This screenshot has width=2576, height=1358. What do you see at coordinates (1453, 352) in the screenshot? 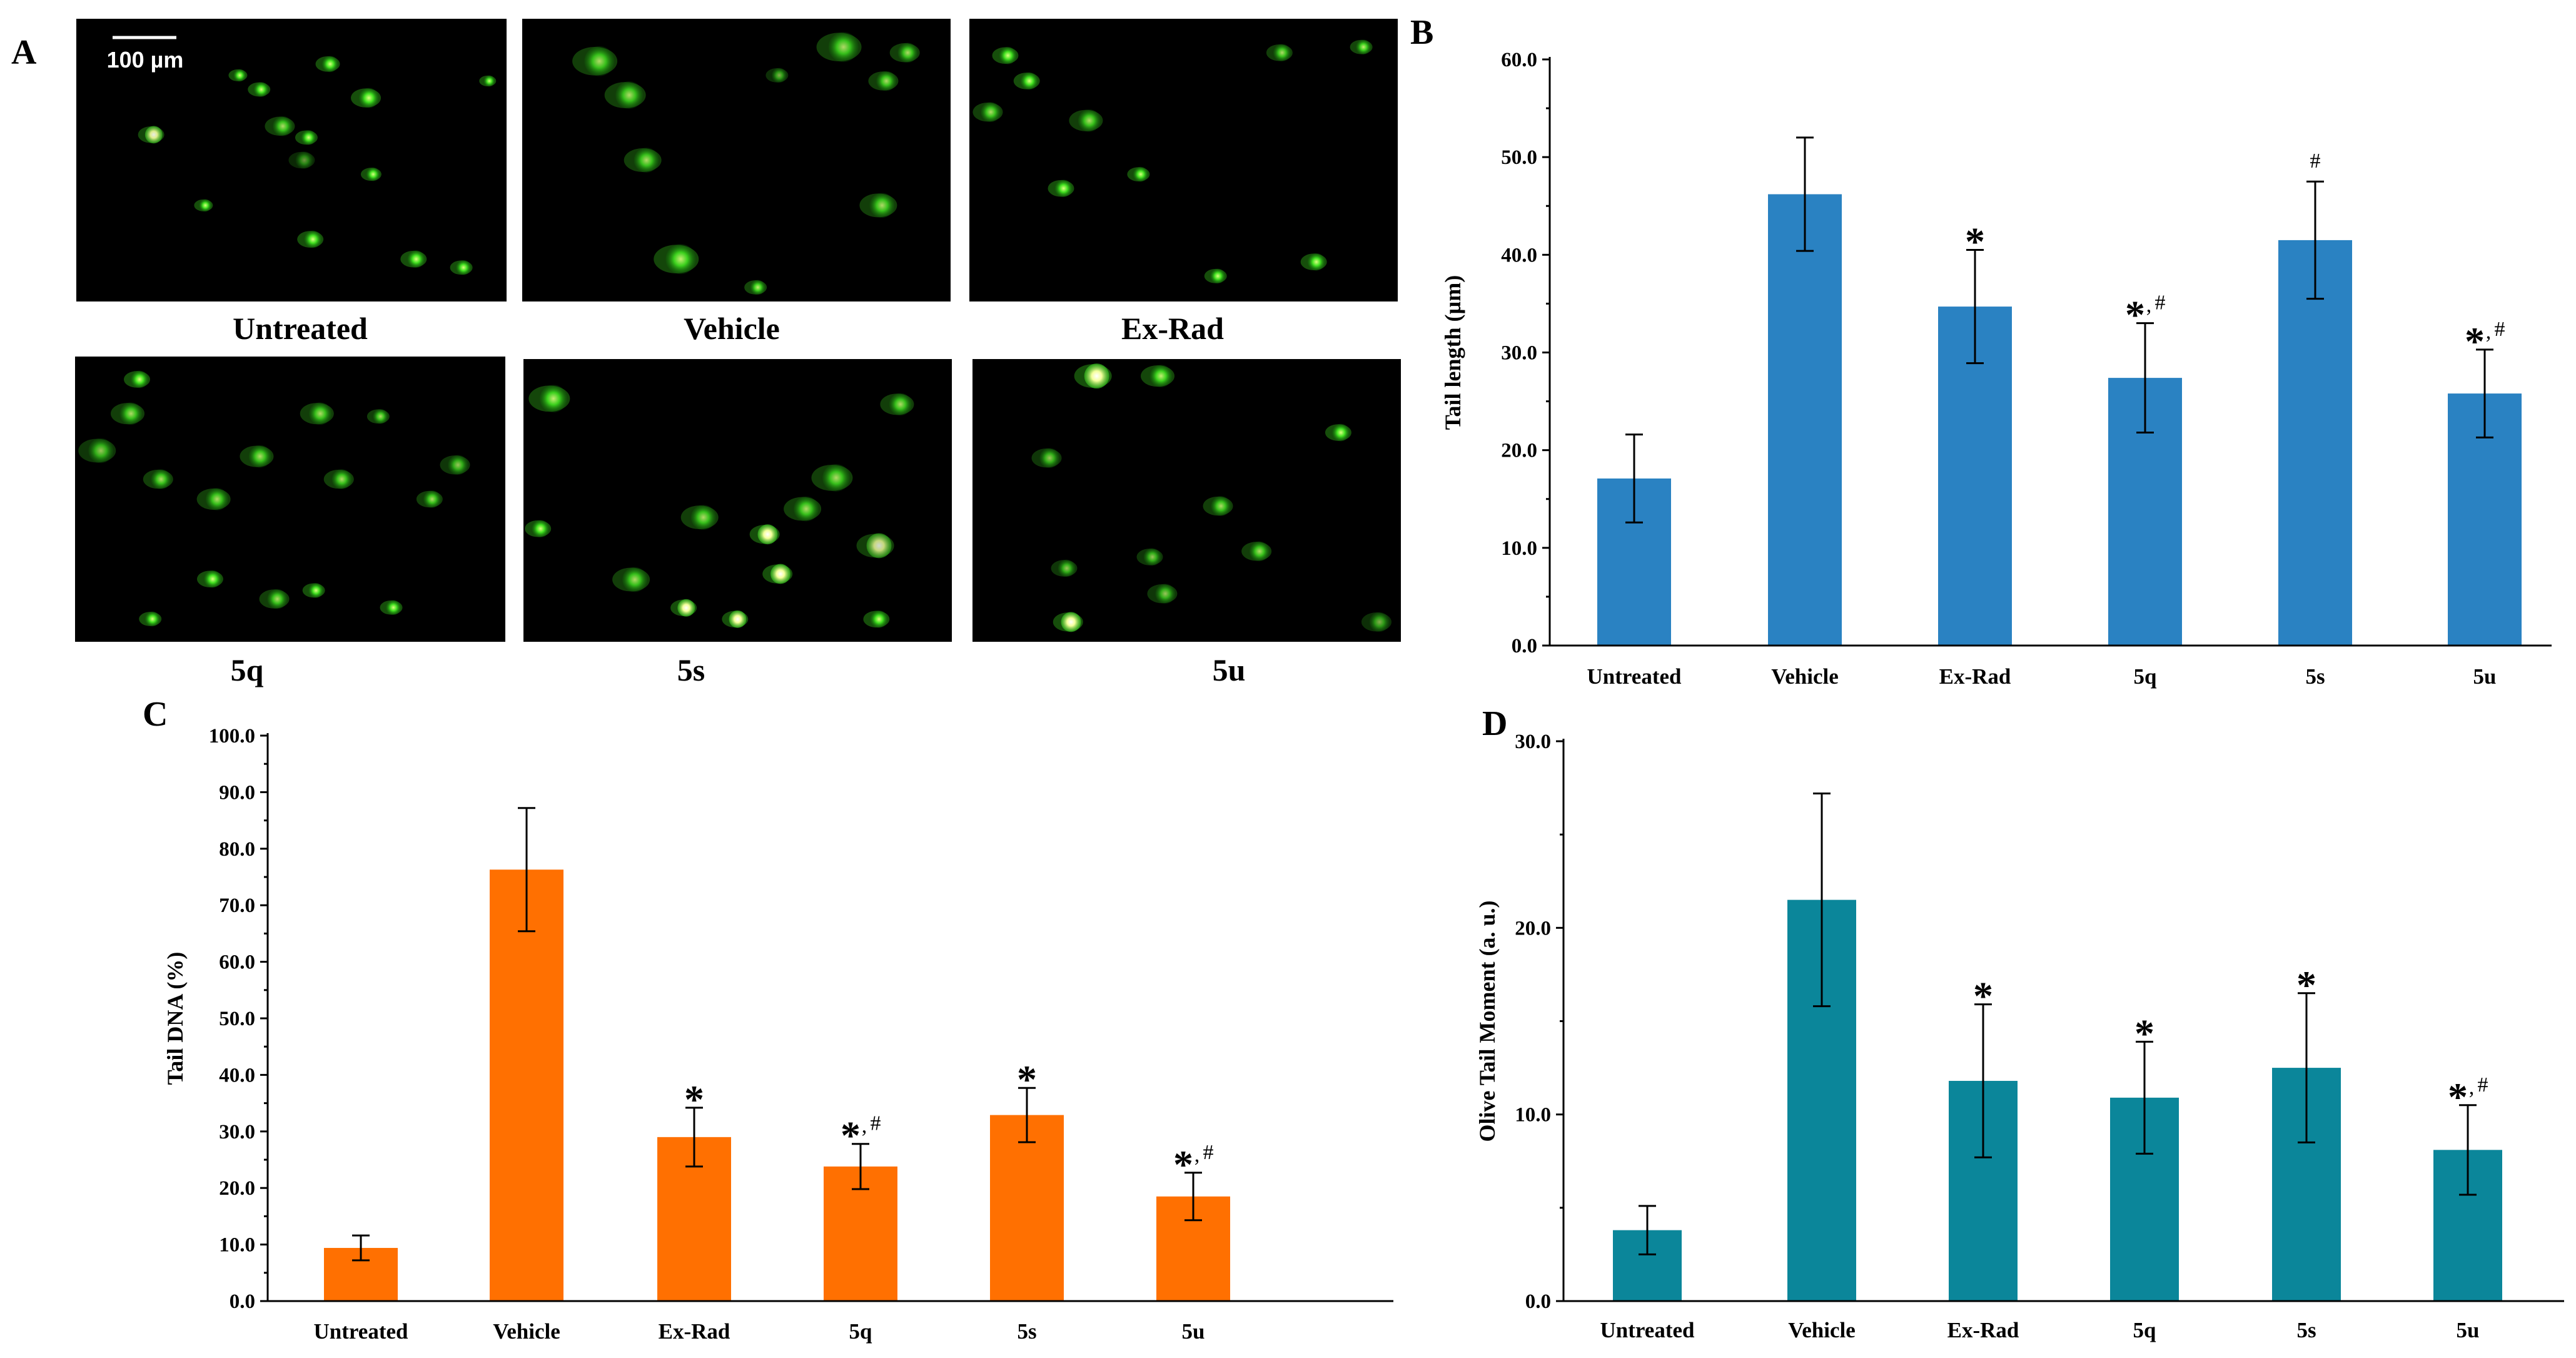
I see `y-axis-title: Tail length (µm)` at bounding box center [1453, 352].